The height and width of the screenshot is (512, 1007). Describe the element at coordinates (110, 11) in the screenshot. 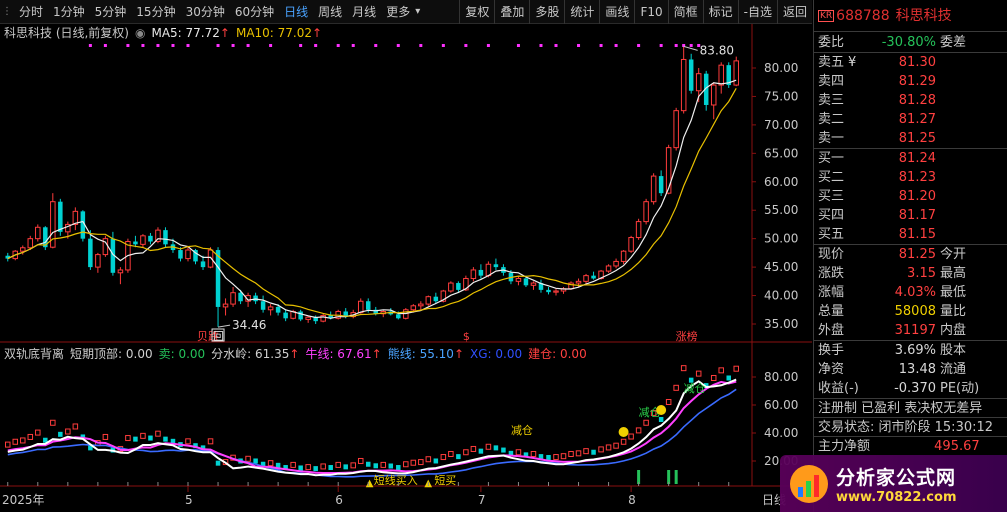

I see `period-tab-2: 5分钟` at that location.